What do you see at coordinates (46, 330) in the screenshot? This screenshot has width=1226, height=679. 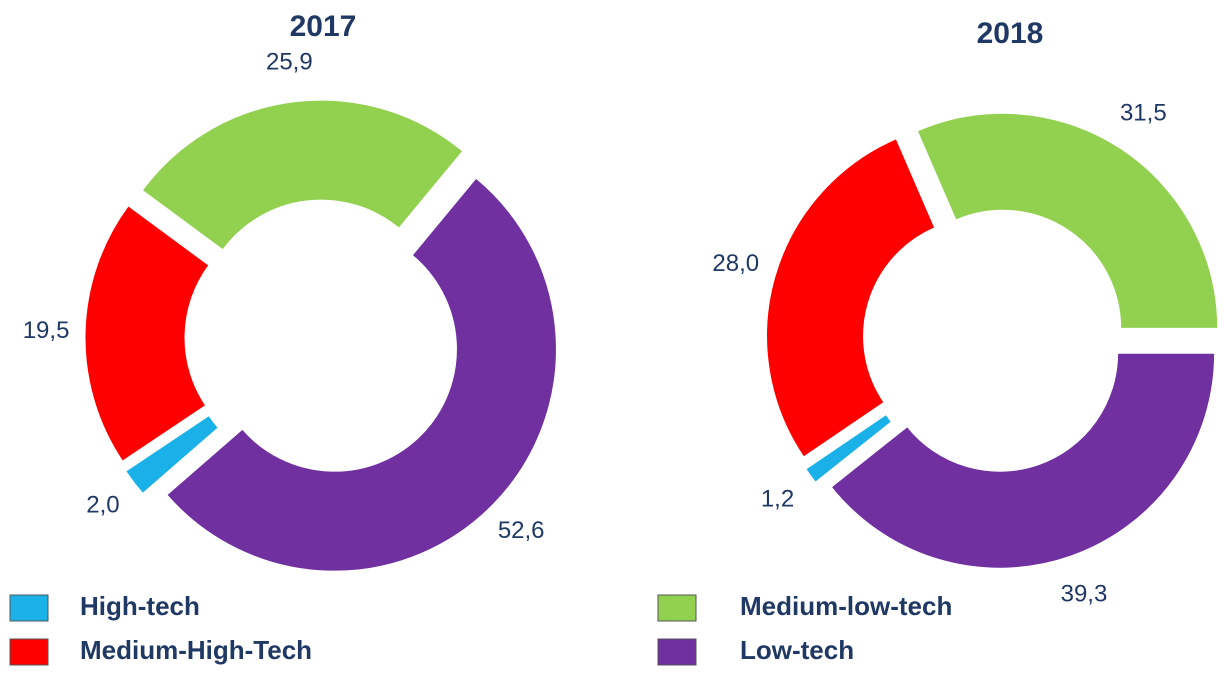 I see `data-label: 19,5` at bounding box center [46, 330].